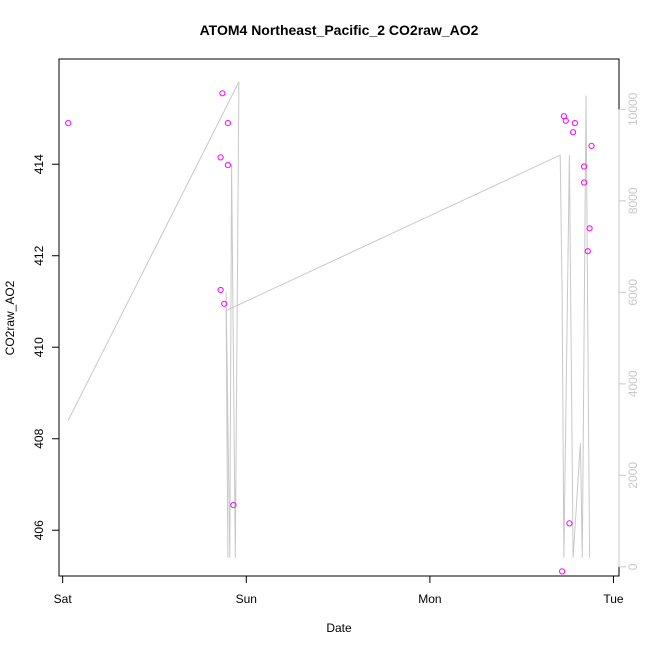  What do you see at coordinates (39, 255) in the screenshot?
I see `y-tick-label: 412` at bounding box center [39, 255].